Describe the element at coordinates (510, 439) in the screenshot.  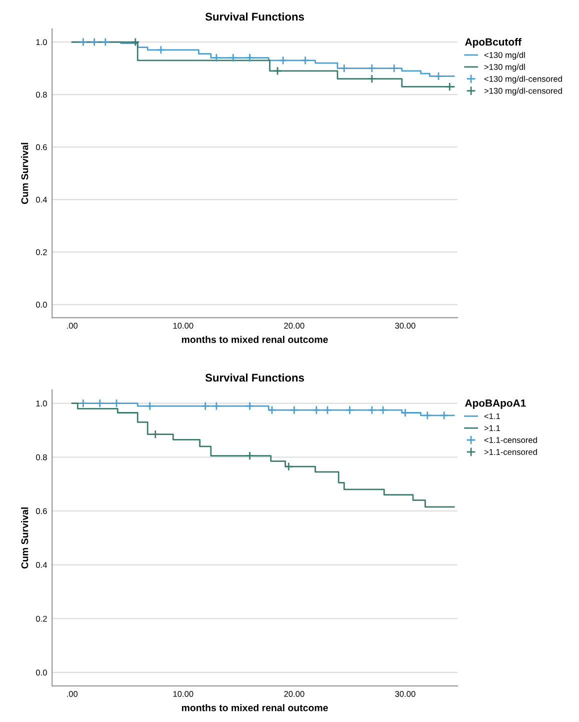
I see `legend-label: <1.1-censored` at that location.